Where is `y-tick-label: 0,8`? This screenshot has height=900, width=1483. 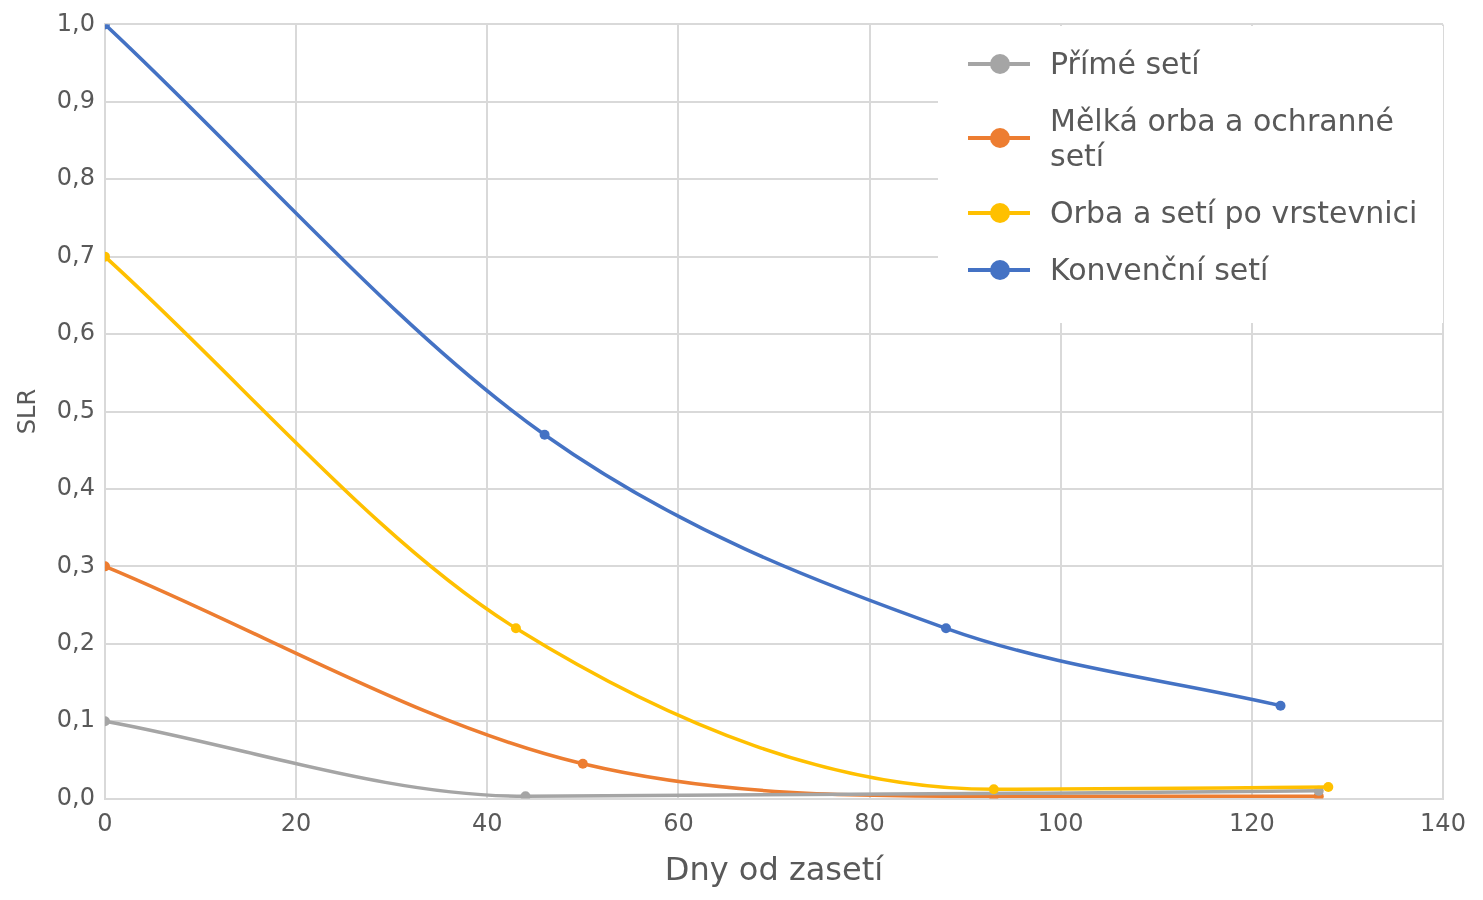
y-tick-label: 0,8 is located at coordinates (75, 177).